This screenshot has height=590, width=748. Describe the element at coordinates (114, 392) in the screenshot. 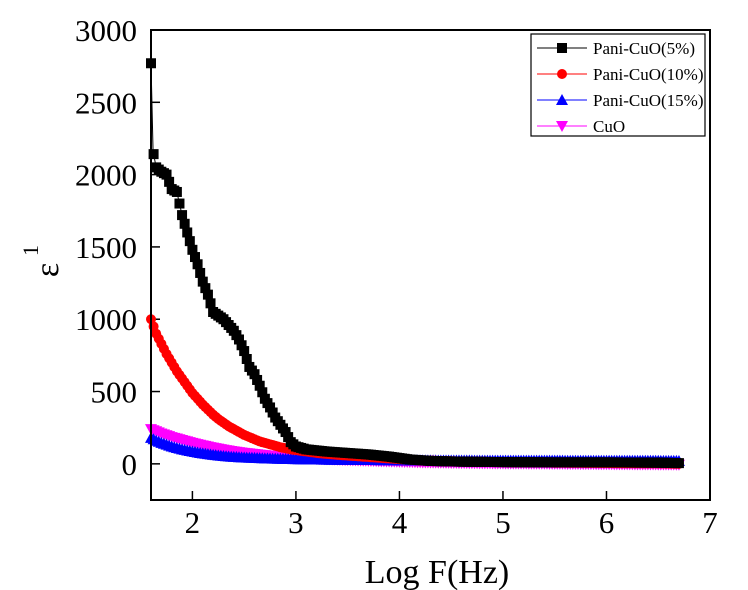

I see `y-tick-label: 500` at that location.